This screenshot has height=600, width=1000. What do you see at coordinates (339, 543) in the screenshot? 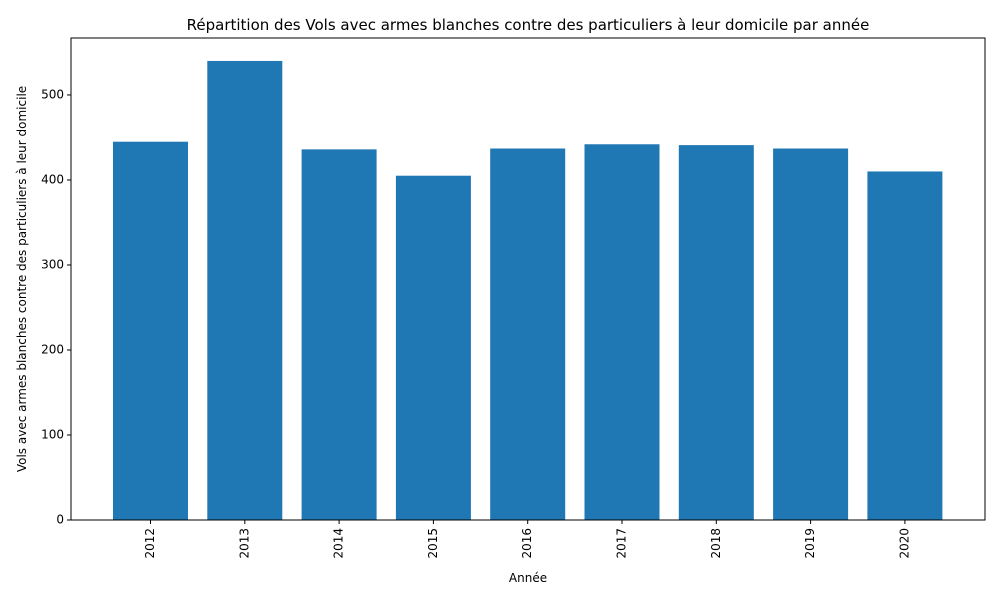
I see `x-tick-label-2014: 2014` at bounding box center [339, 543].